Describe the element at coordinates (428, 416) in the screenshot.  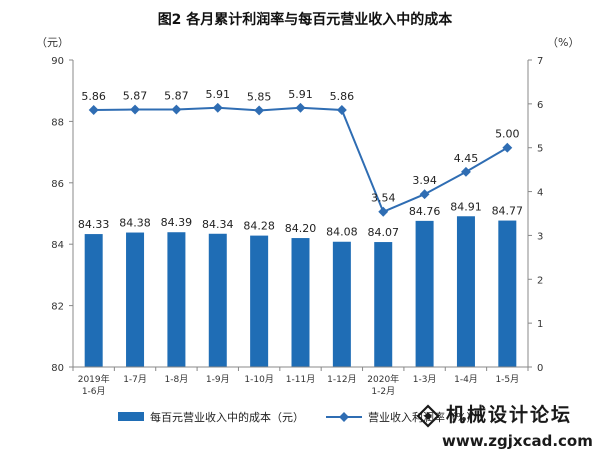
I see `watermark-logo-icon` at that location.